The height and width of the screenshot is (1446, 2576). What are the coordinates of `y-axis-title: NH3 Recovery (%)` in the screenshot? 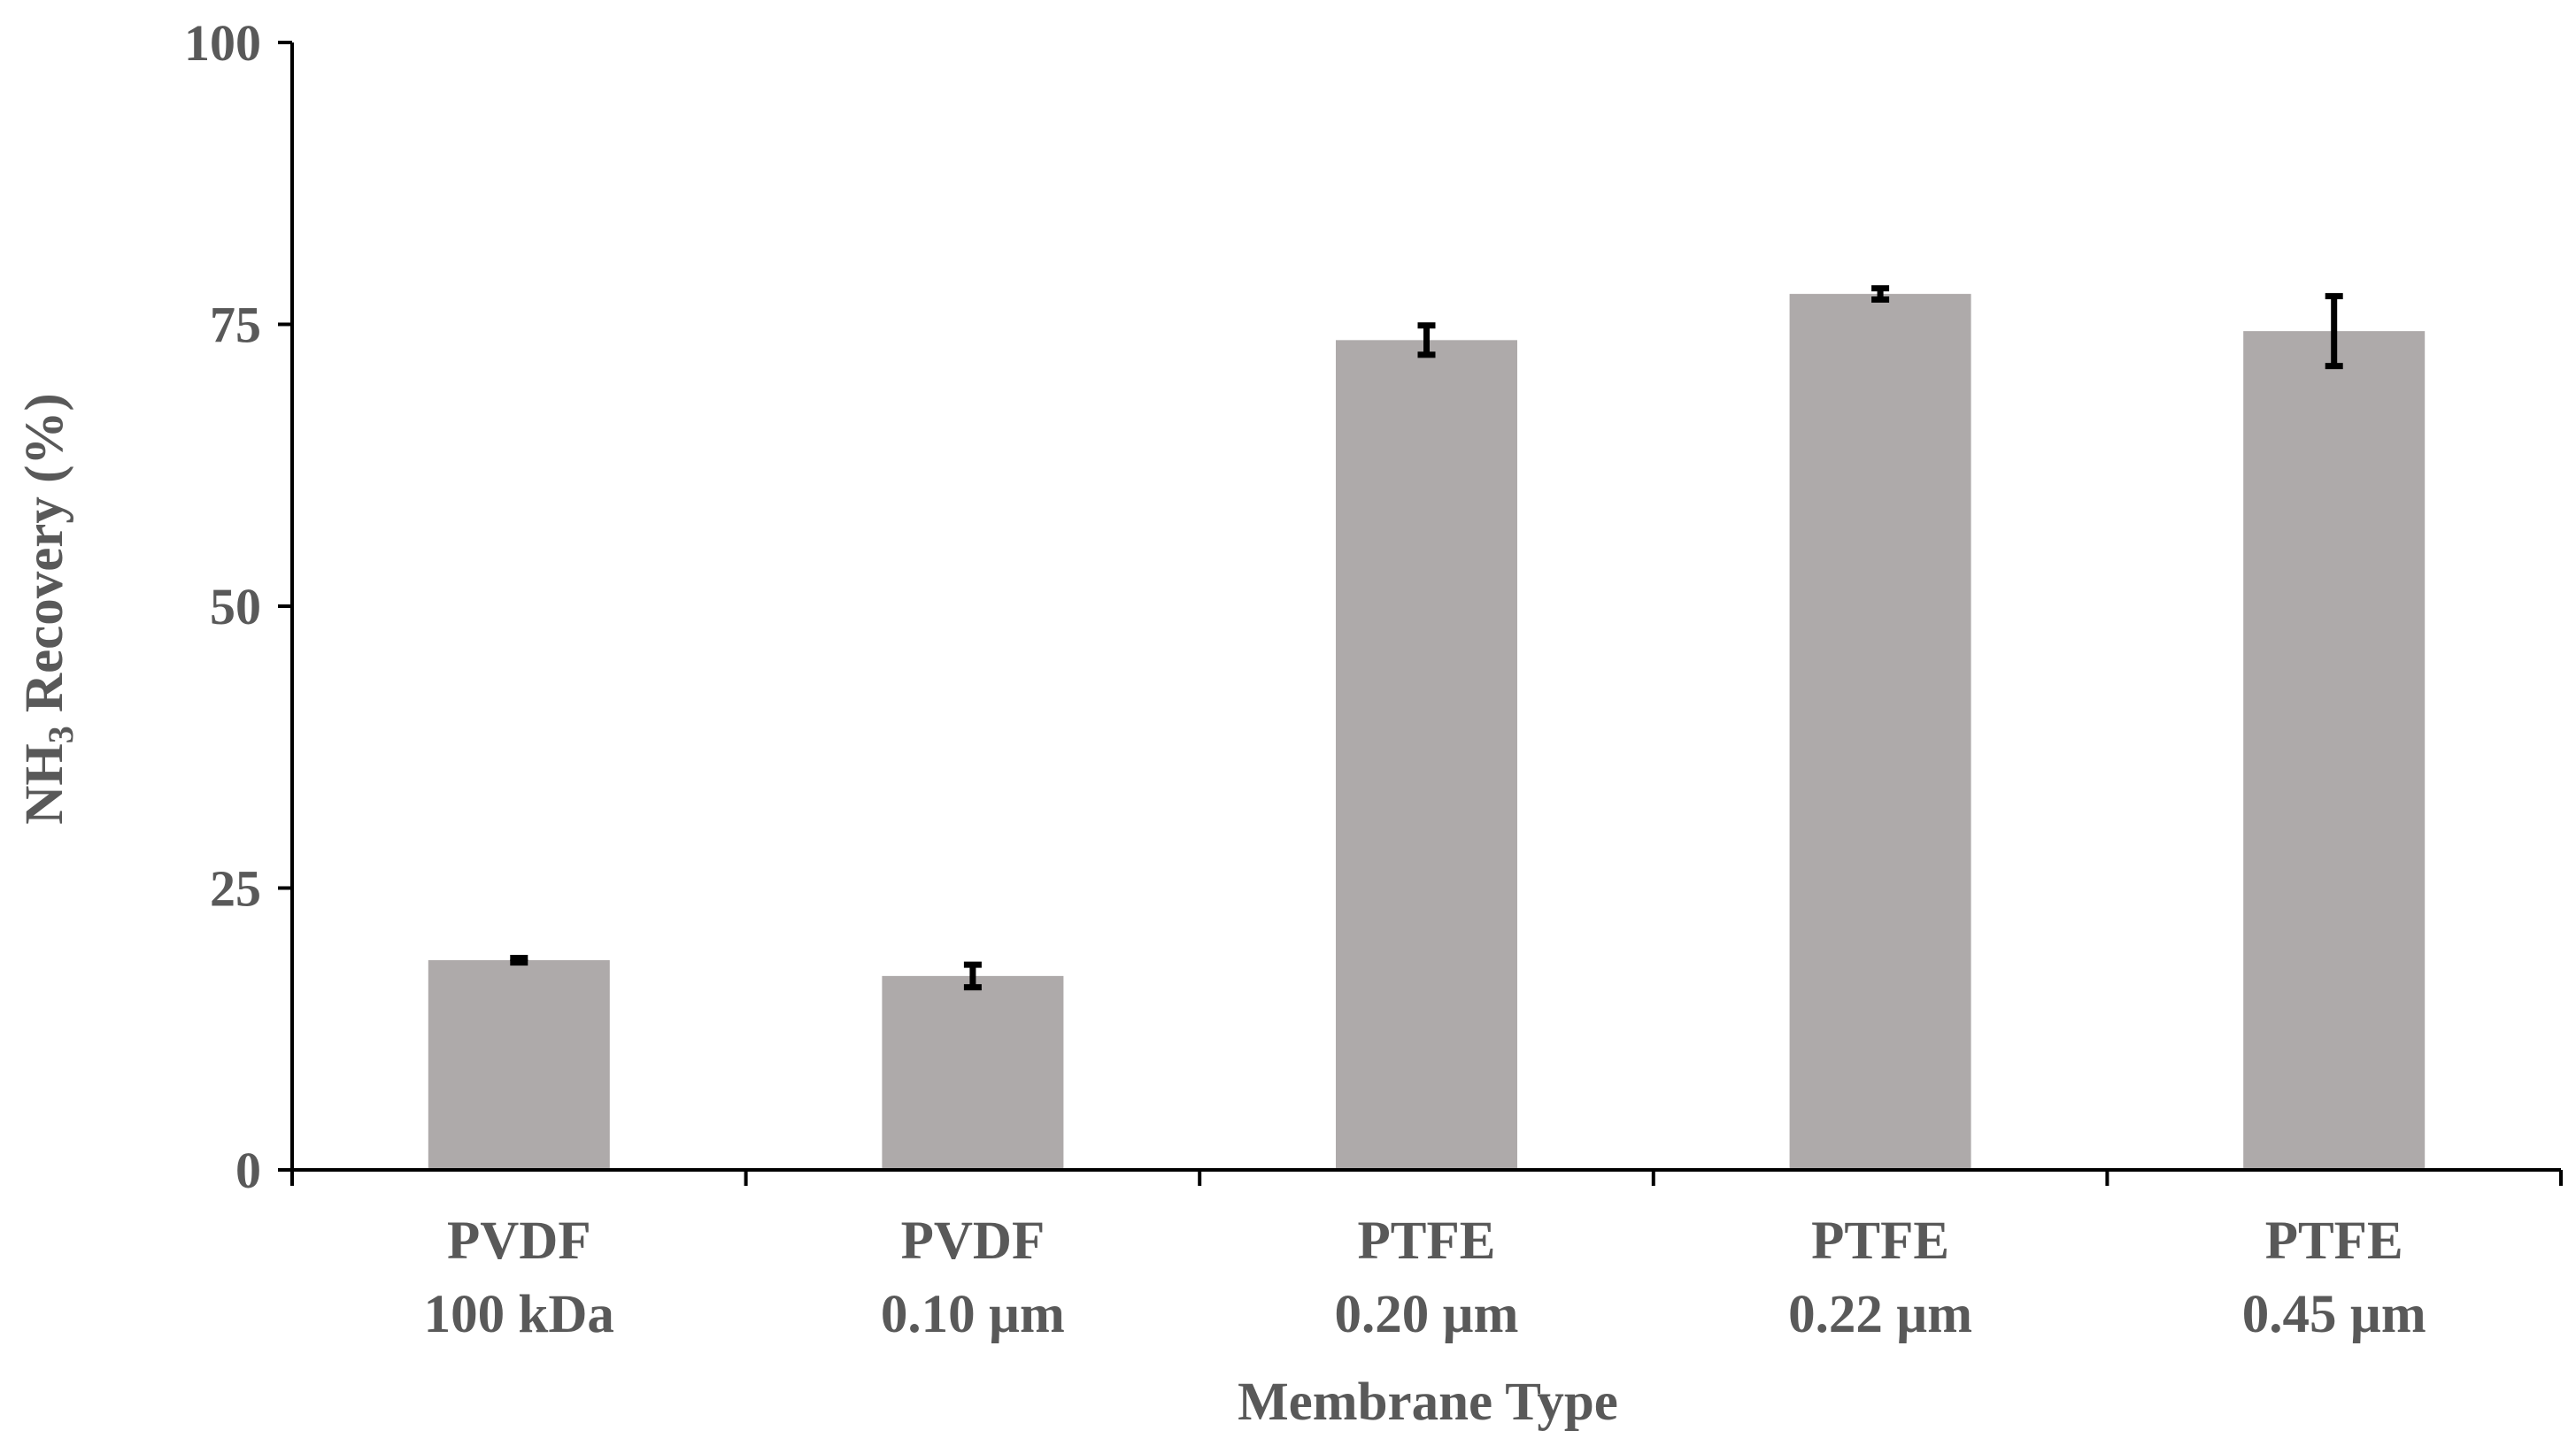 It's located at (48, 608).